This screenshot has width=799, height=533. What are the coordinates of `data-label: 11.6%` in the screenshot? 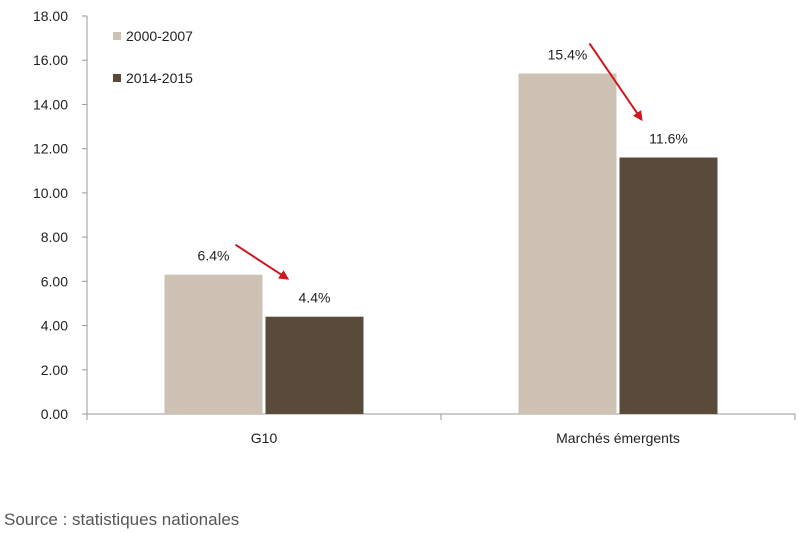 It's located at (668, 139).